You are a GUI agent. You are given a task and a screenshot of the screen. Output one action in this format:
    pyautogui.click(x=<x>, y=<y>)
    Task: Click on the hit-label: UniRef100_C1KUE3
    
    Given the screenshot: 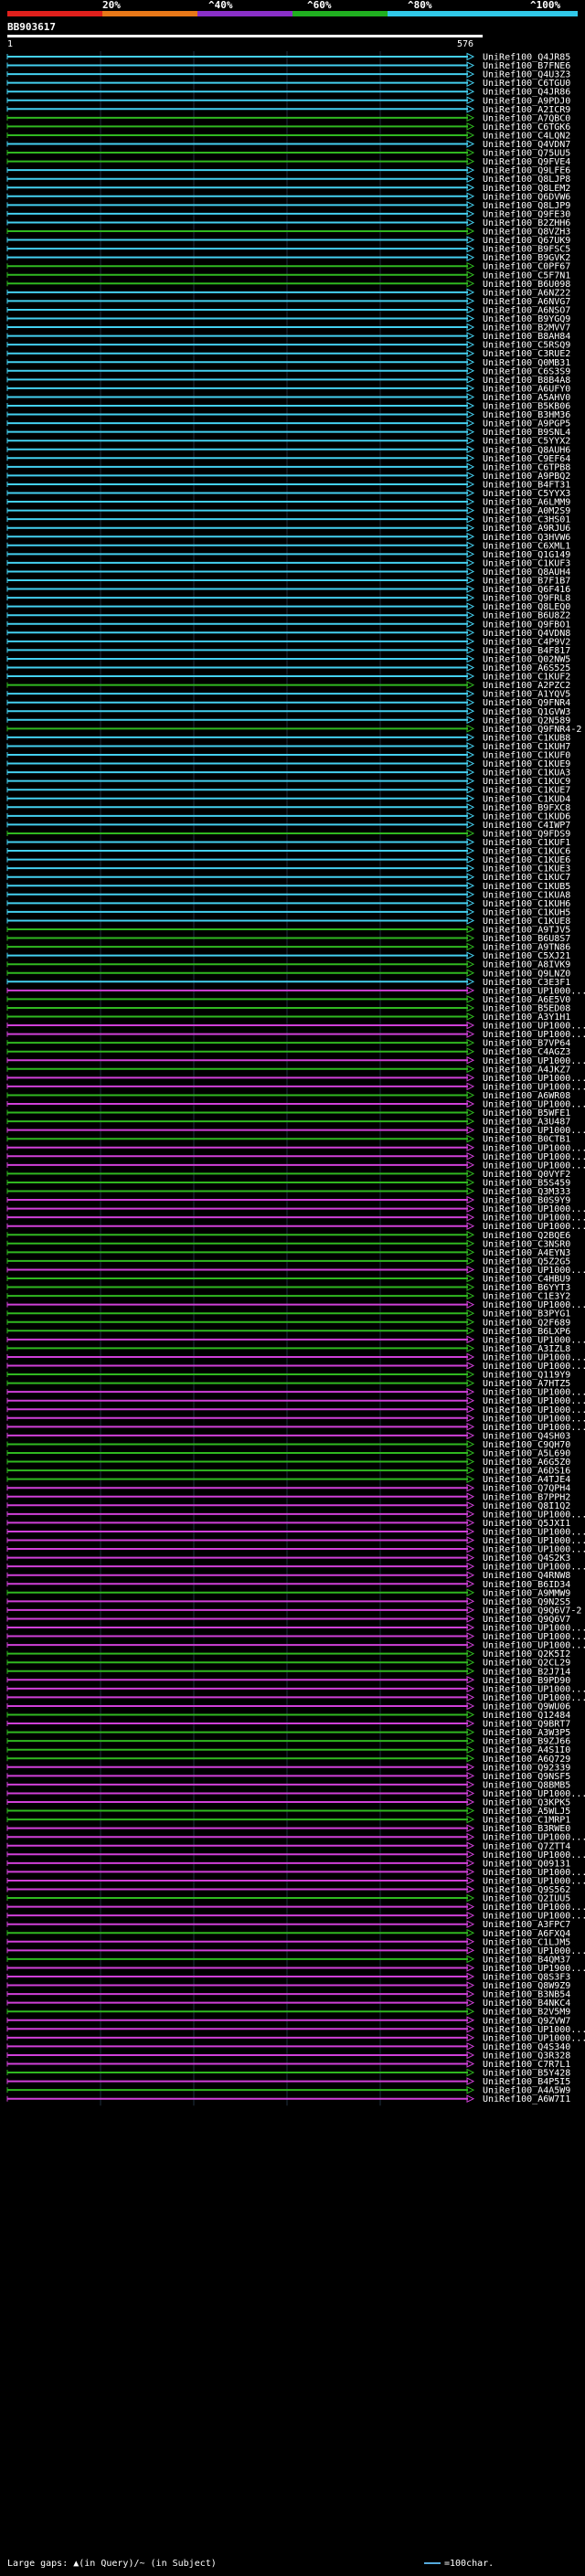 What is the action you would take?
    pyautogui.click(x=527, y=869)
    